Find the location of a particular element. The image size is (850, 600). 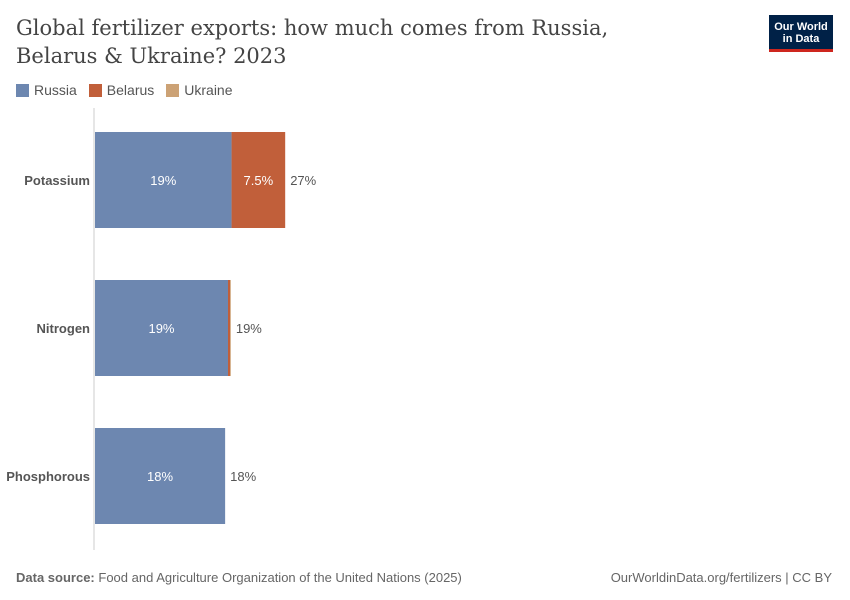

category-label: Phosphorous is located at coordinates (48, 476).